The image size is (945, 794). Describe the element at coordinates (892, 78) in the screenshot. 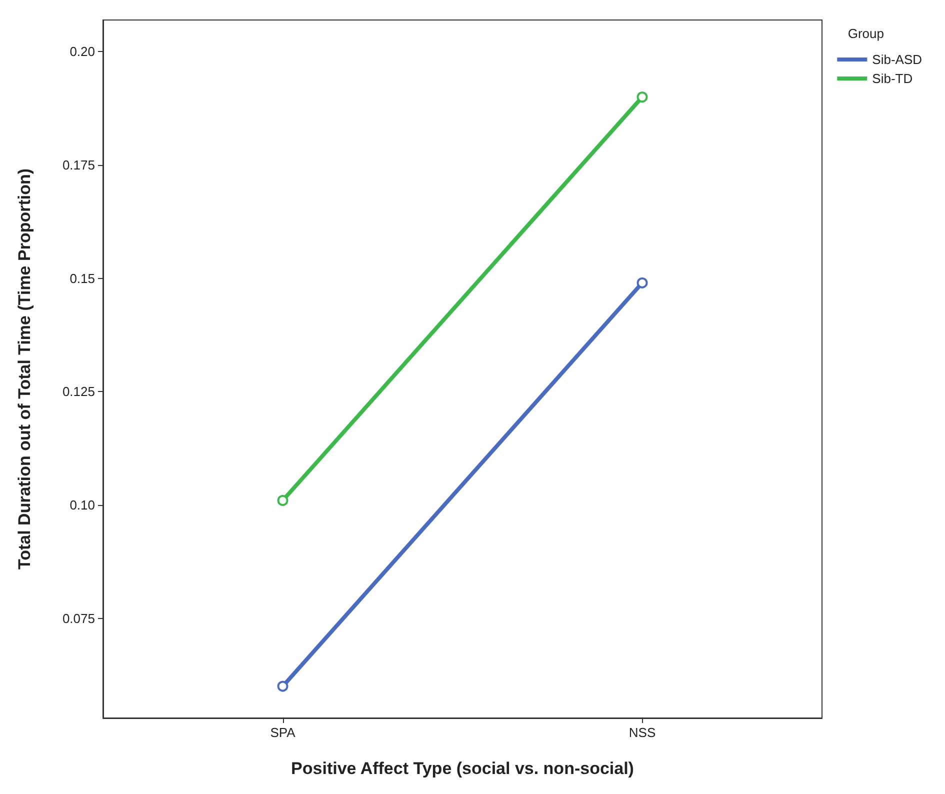

I see `legend-label: Sib-TD` at that location.